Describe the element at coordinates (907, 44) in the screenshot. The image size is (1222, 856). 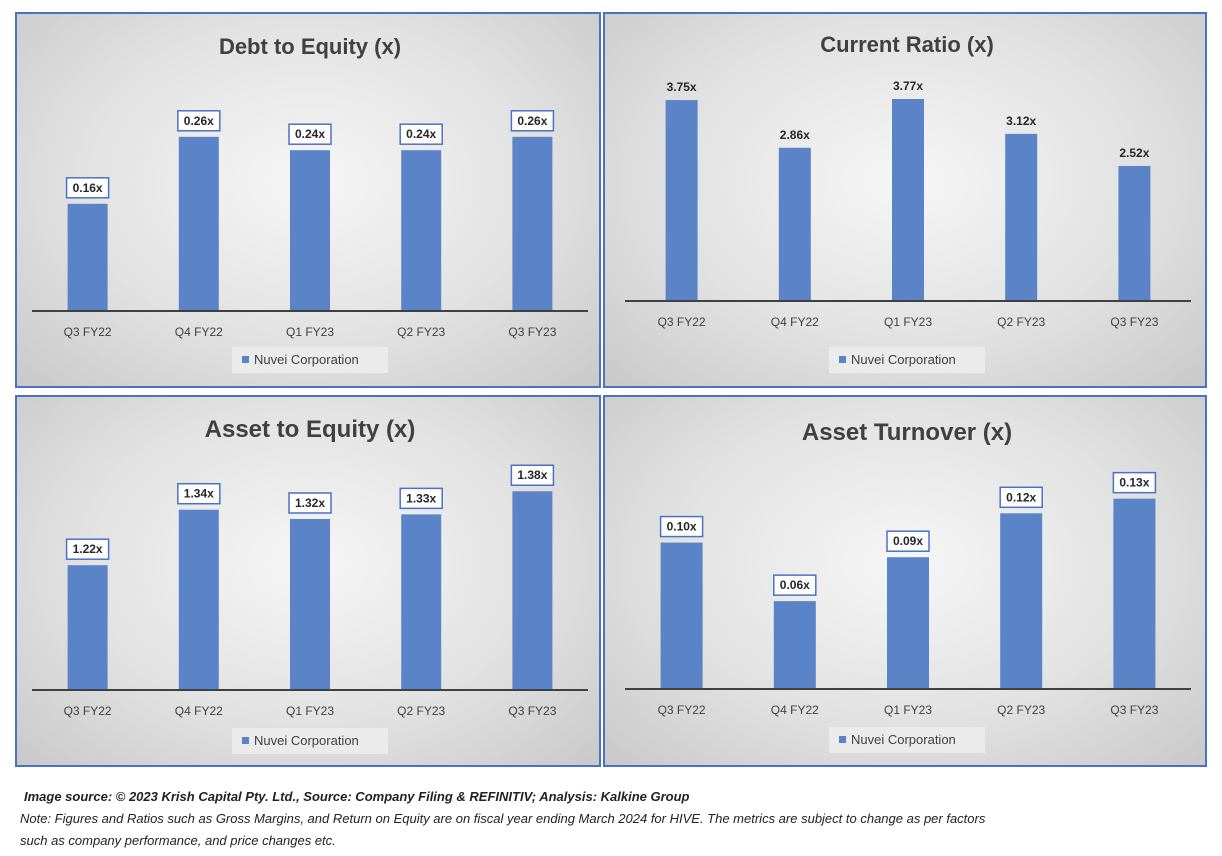
I see `chart-title: Current Ratio (x)` at that location.